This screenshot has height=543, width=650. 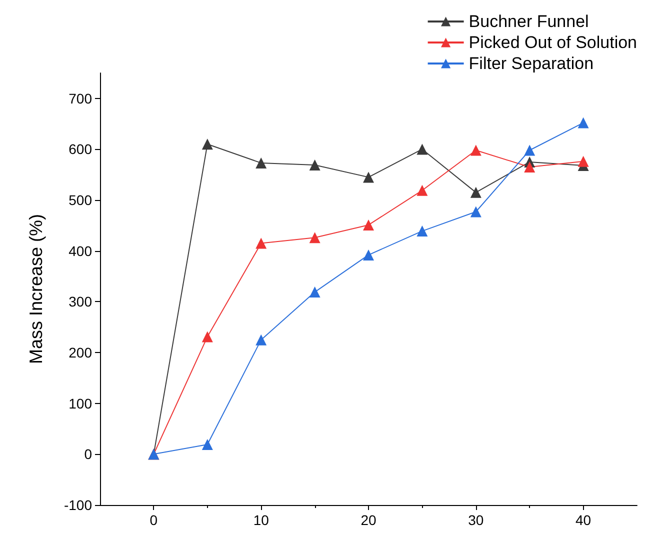 I want to click on x-tick-label: 0, so click(x=154, y=520).